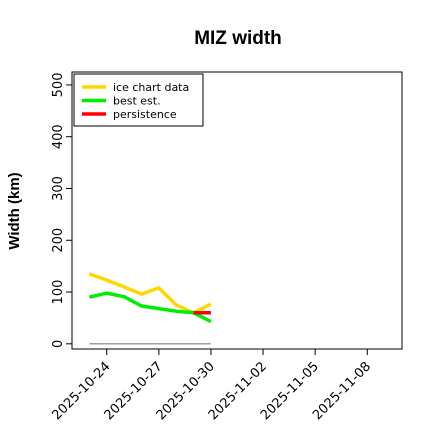  Describe the element at coordinates (145, 114) in the screenshot. I see `legend-label: persistence` at that location.